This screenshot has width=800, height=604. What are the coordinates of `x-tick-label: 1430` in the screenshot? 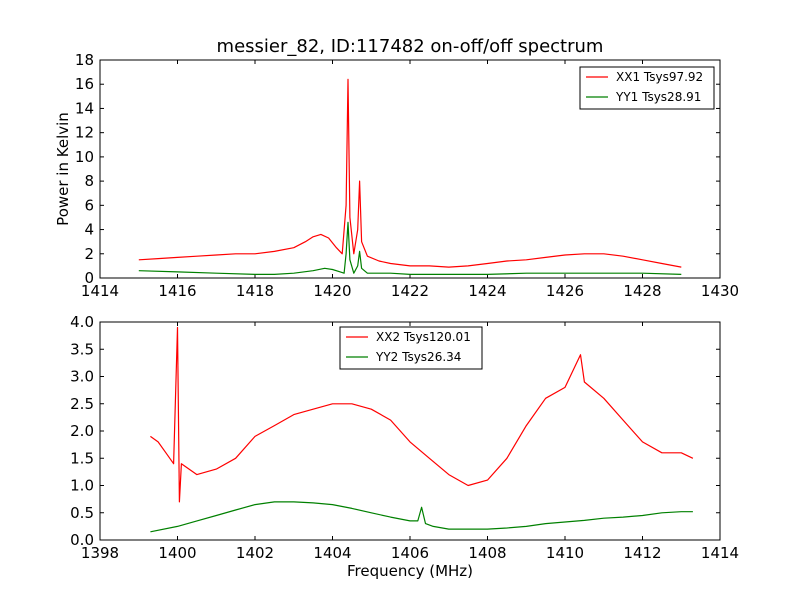 It's located at (720, 291).